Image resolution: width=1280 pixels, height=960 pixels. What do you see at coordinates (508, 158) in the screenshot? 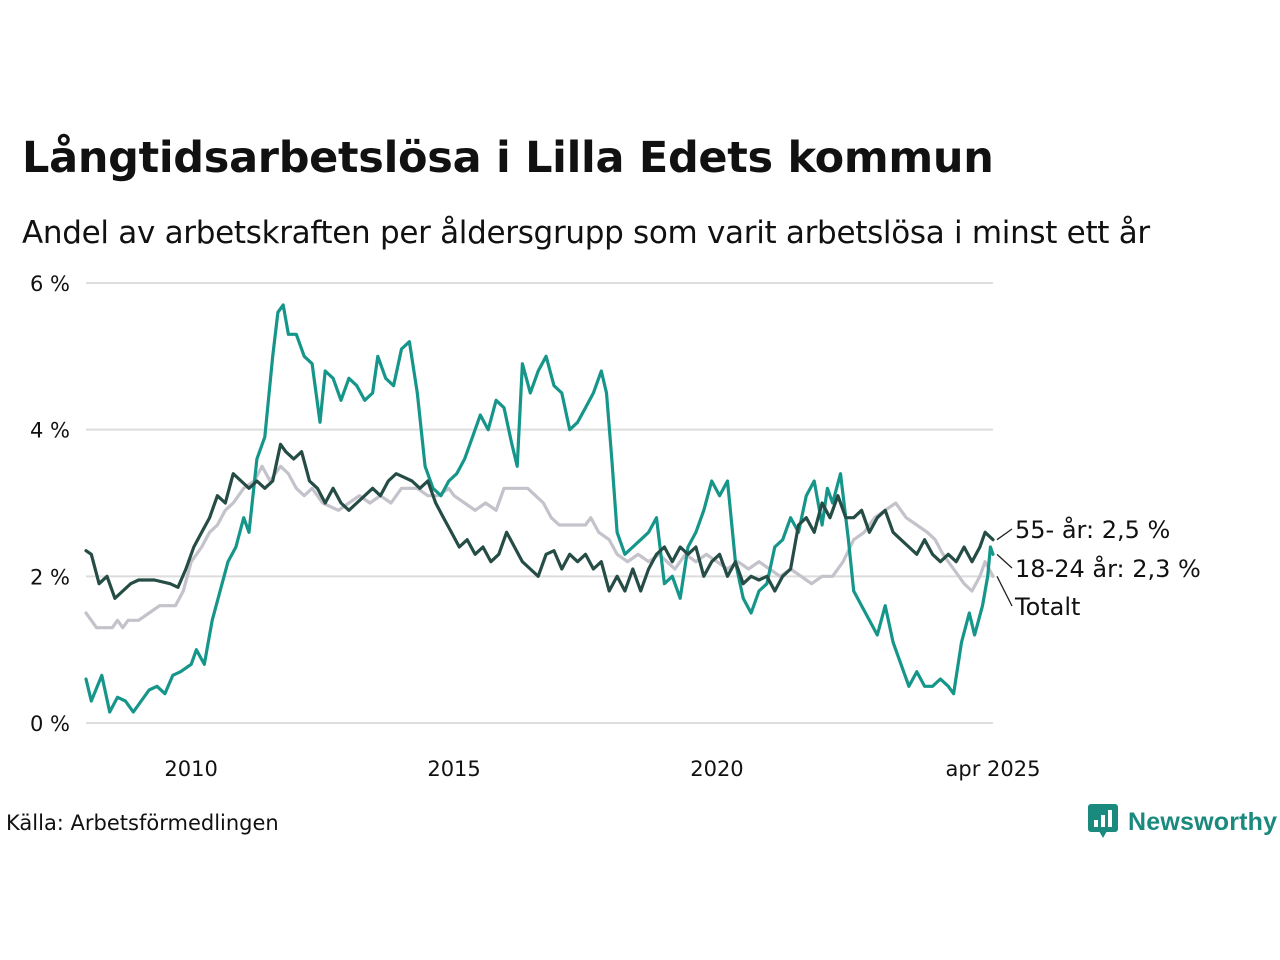
I see `chart-title: Långtidsarbetslösa i Lilla Edets kommun` at bounding box center [508, 158].